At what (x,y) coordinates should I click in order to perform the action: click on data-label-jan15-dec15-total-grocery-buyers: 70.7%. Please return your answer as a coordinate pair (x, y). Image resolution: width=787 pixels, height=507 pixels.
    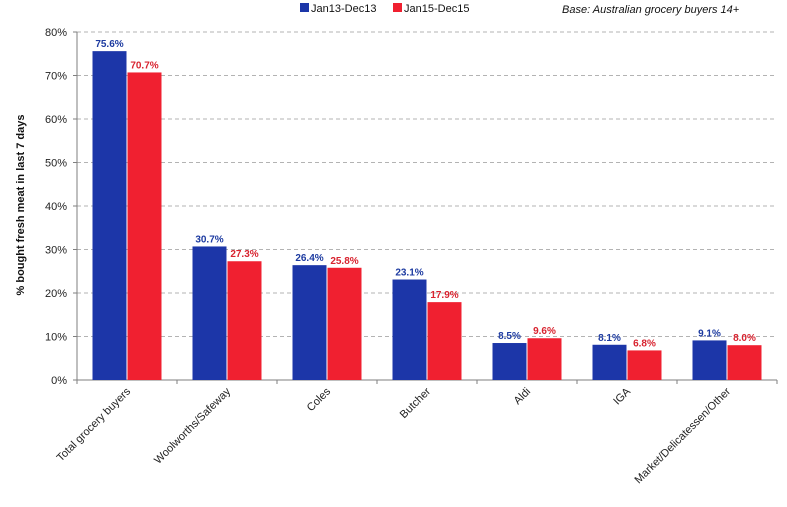
    Looking at the image, I should click on (144, 65).